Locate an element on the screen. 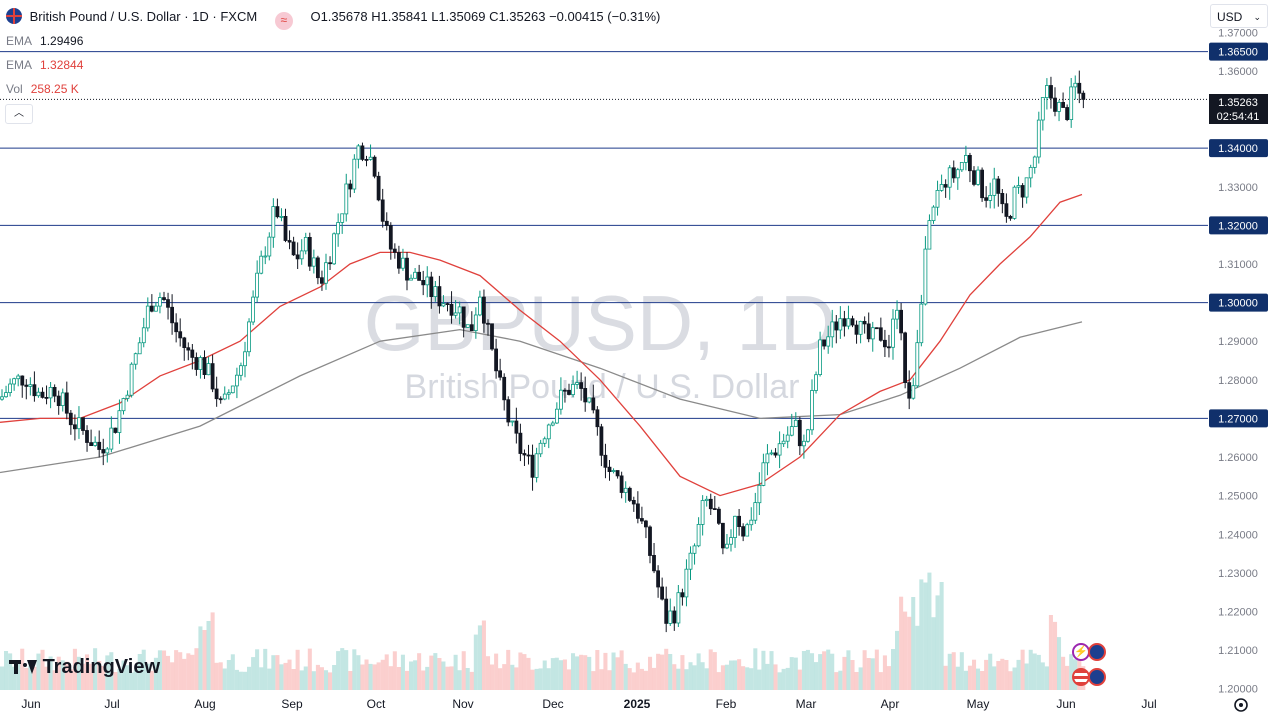 This screenshot has height=721, width=1273. price-tick-label: 1.36000 is located at coordinates (1238, 72).